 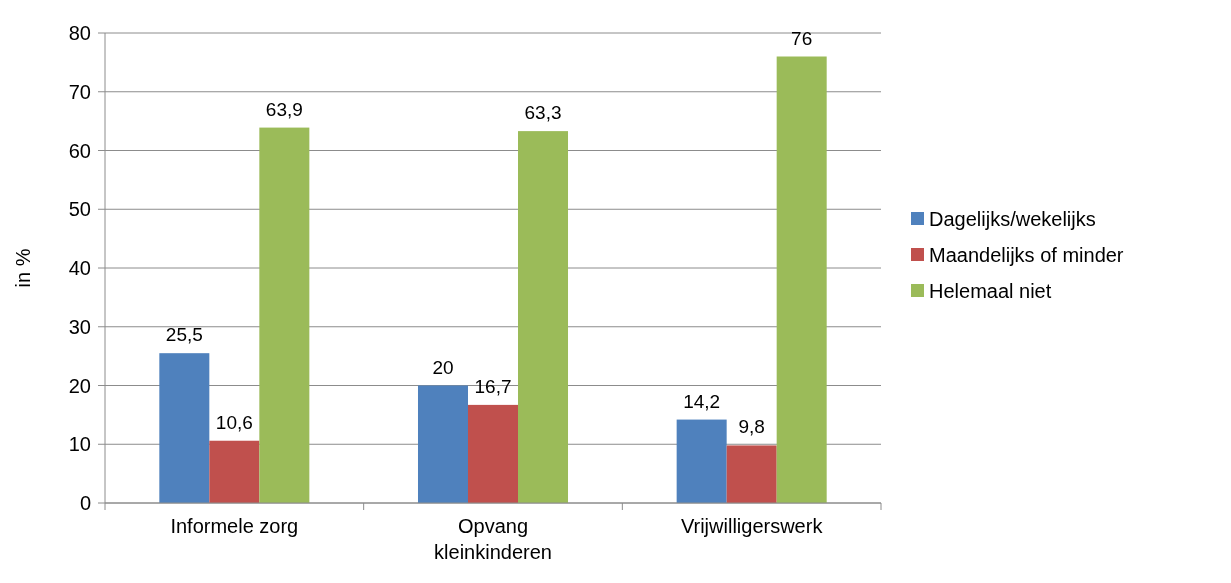 What do you see at coordinates (284, 109) in the screenshot?
I see `data-label: 63,9` at bounding box center [284, 109].